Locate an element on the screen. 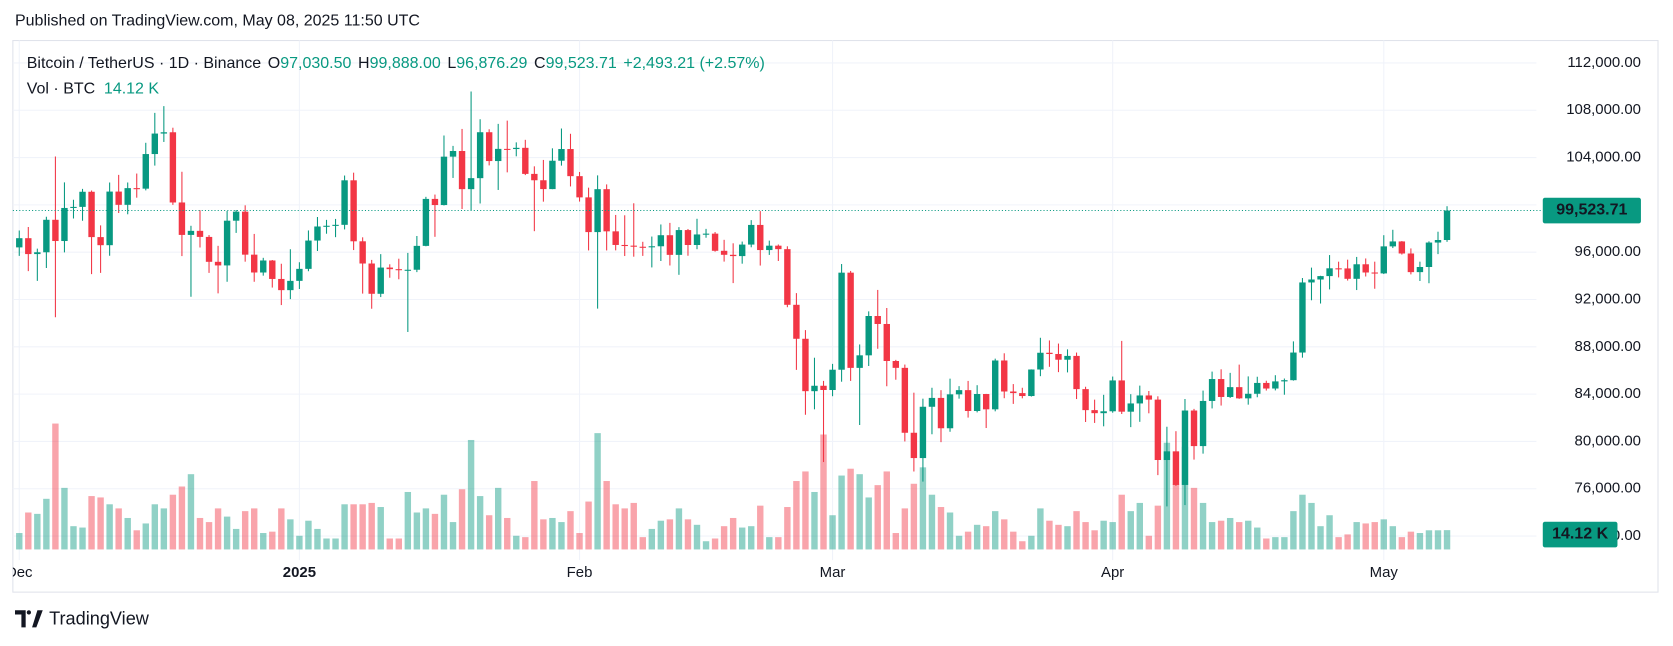 The height and width of the screenshot is (646, 1673). y-tick-label: 104,000.00 is located at coordinates (1603, 157).